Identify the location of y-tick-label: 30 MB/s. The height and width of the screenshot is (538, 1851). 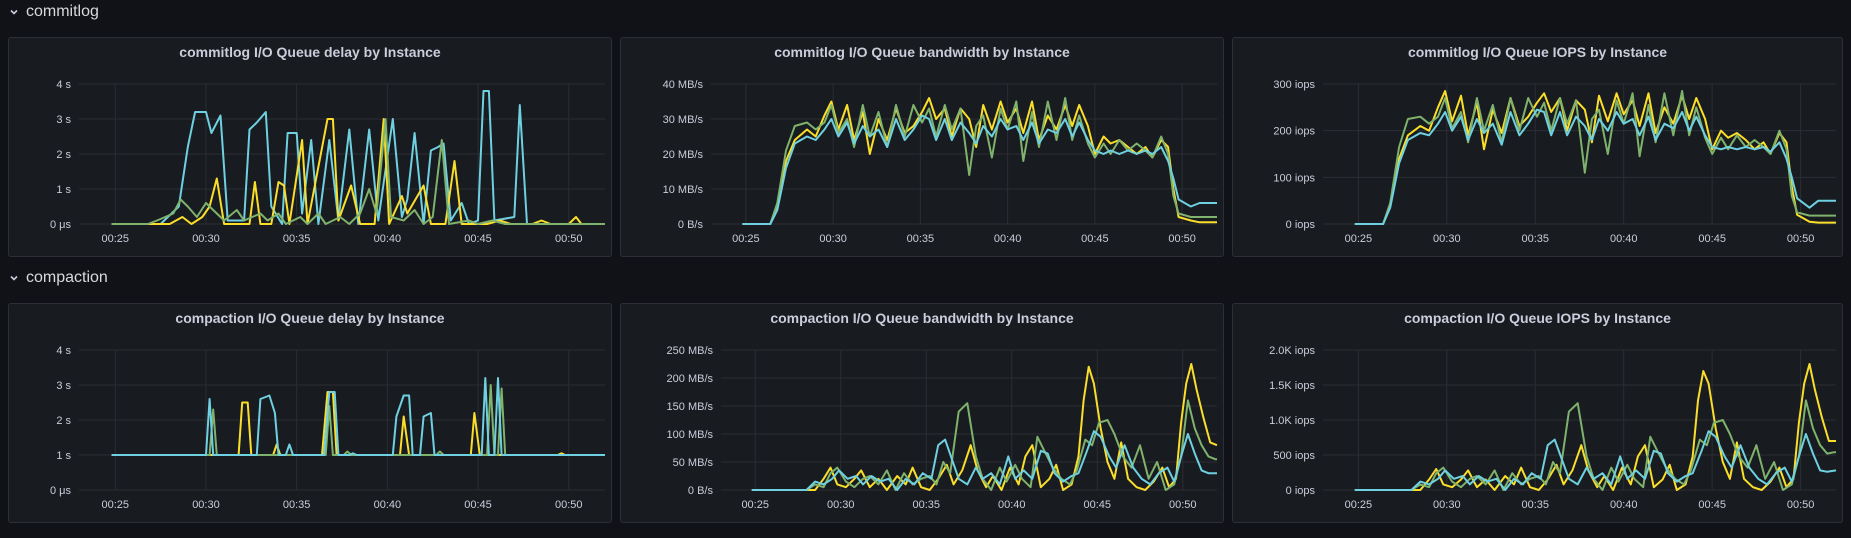
(683, 120).